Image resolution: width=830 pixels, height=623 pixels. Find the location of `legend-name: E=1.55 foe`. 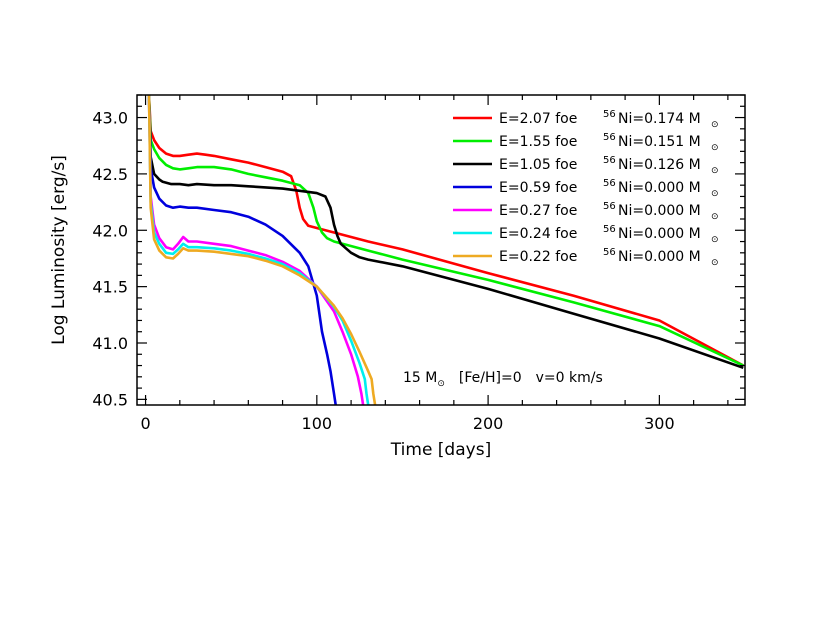

legend-name: E=1.55 foe is located at coordinates (538, 142).